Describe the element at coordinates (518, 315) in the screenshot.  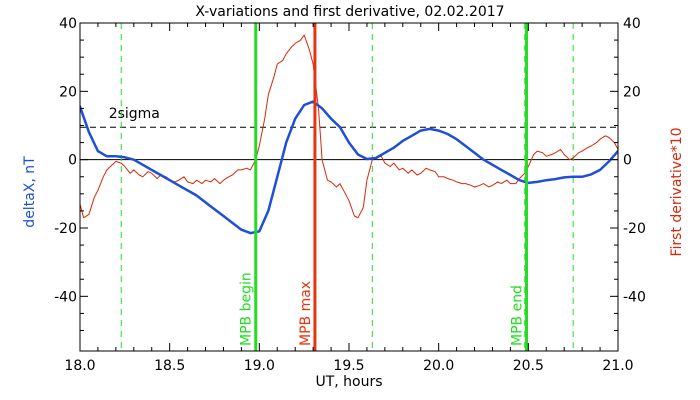
I see `event-label: MPB end` at that location.